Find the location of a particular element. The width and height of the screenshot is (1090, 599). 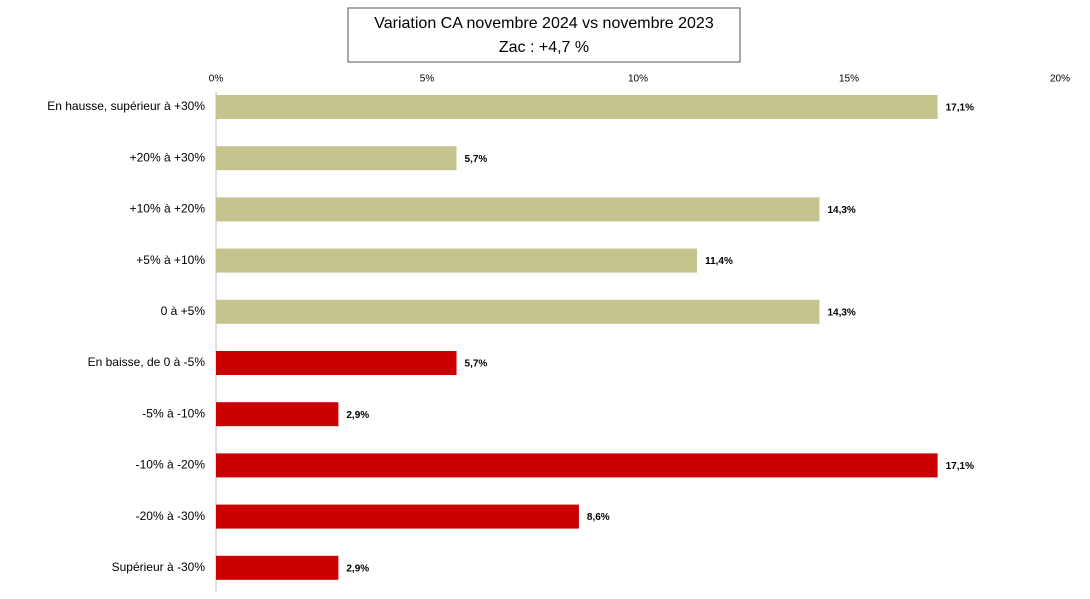

y-tick-label: 0 à +5% is located at coordinates (183, 311).